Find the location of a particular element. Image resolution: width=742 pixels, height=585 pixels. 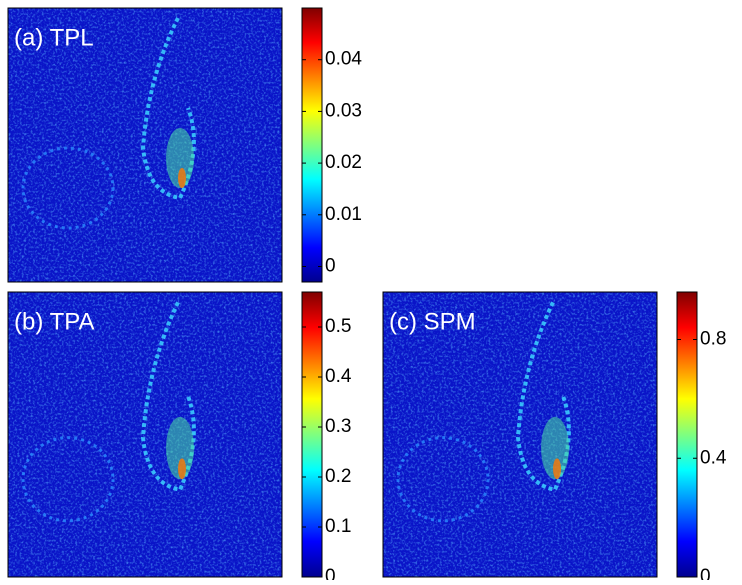

colorbar-tick-label: 0.03 is located at coordinates (343, 110).